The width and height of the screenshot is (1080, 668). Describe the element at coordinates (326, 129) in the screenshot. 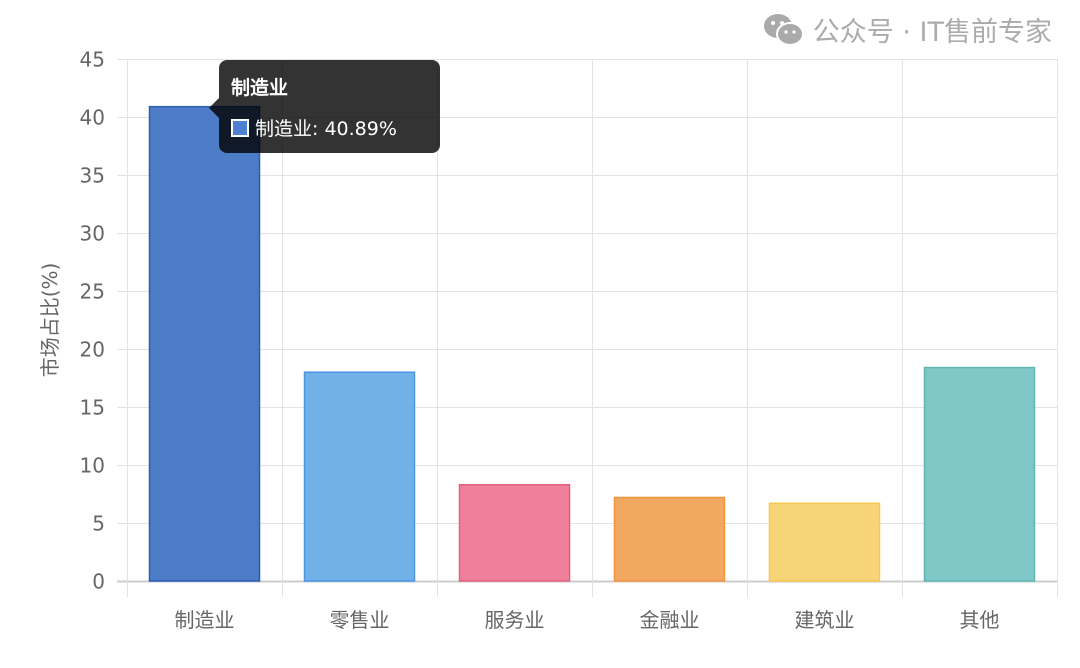

I see `tooltip-label: 制造业: 40.89%` at that location.